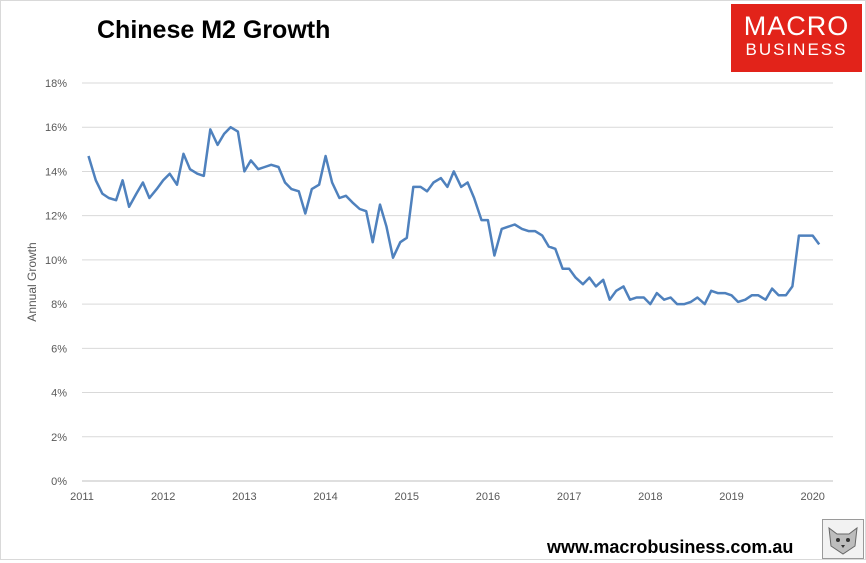  What do you see at coordinates (163, 497) in the screenshot?
I see `x-tick-label: 2012` at bounding box center [163, 497].